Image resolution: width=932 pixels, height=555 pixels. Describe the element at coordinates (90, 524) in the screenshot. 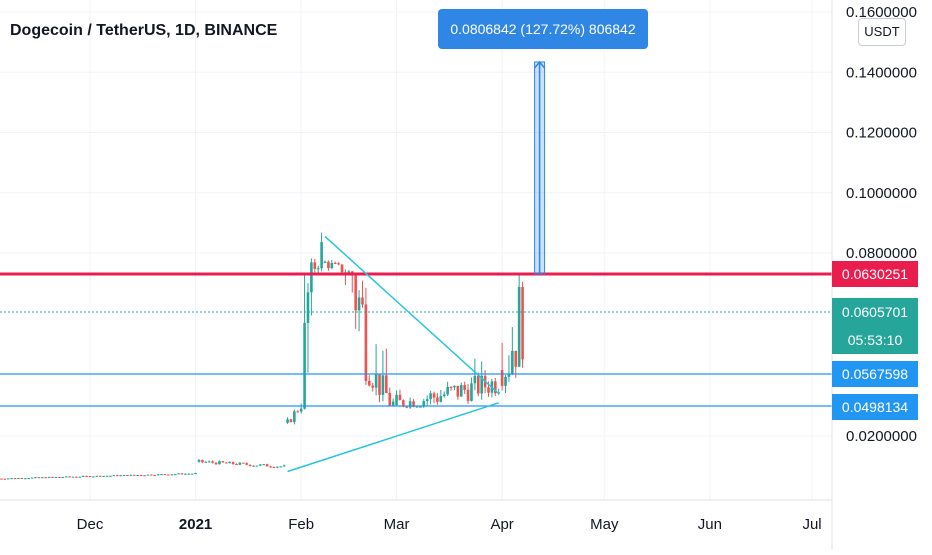

I see `time-tick-label: Dec` at that location.